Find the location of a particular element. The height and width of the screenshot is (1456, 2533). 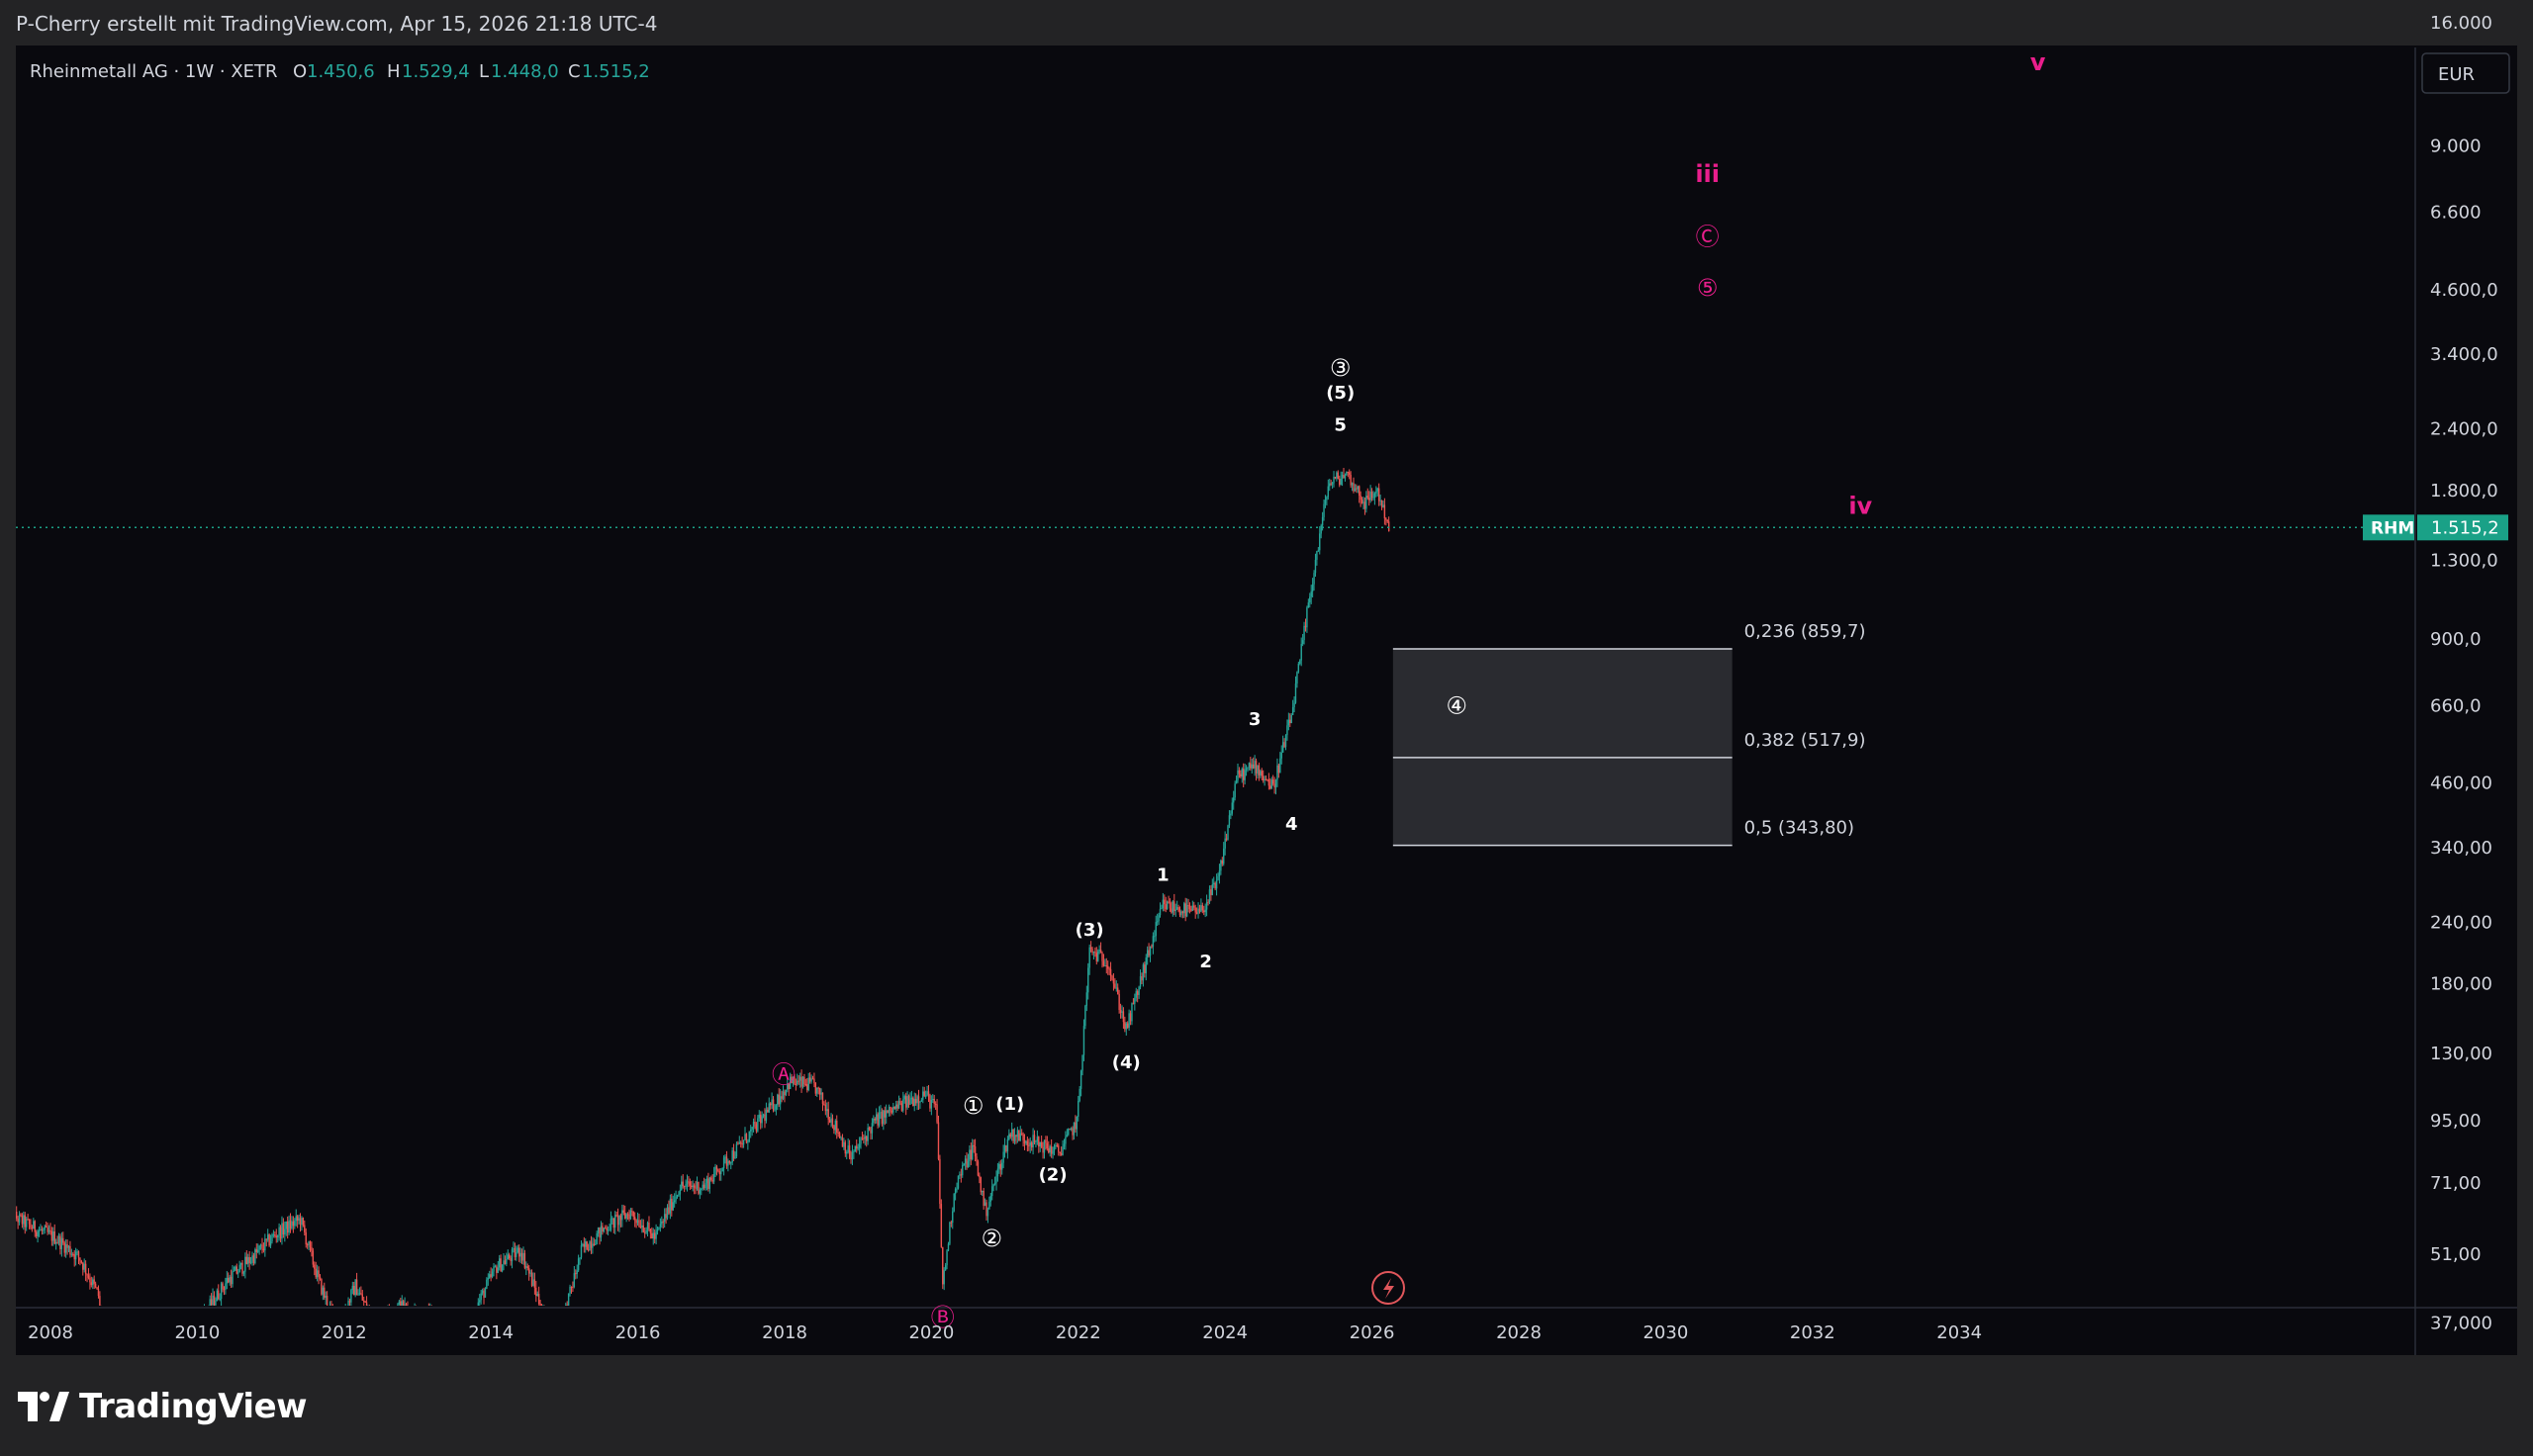

wave-label: ⑤ is located at coordinates (1708, 288).